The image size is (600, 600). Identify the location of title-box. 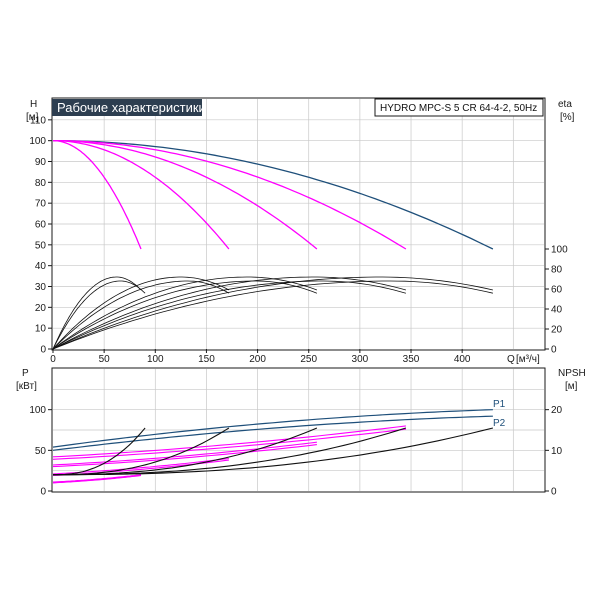
(127, 107).